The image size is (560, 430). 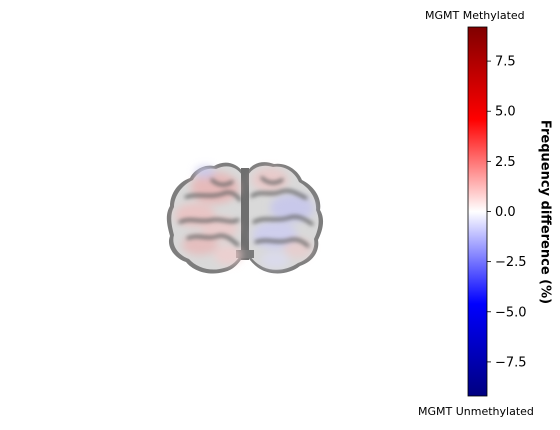 What do you see at coordinates (475, 15) in the screenshot?
I see `colorbar-top-label: MGMT Methylated` at bounding box center [475, 15].